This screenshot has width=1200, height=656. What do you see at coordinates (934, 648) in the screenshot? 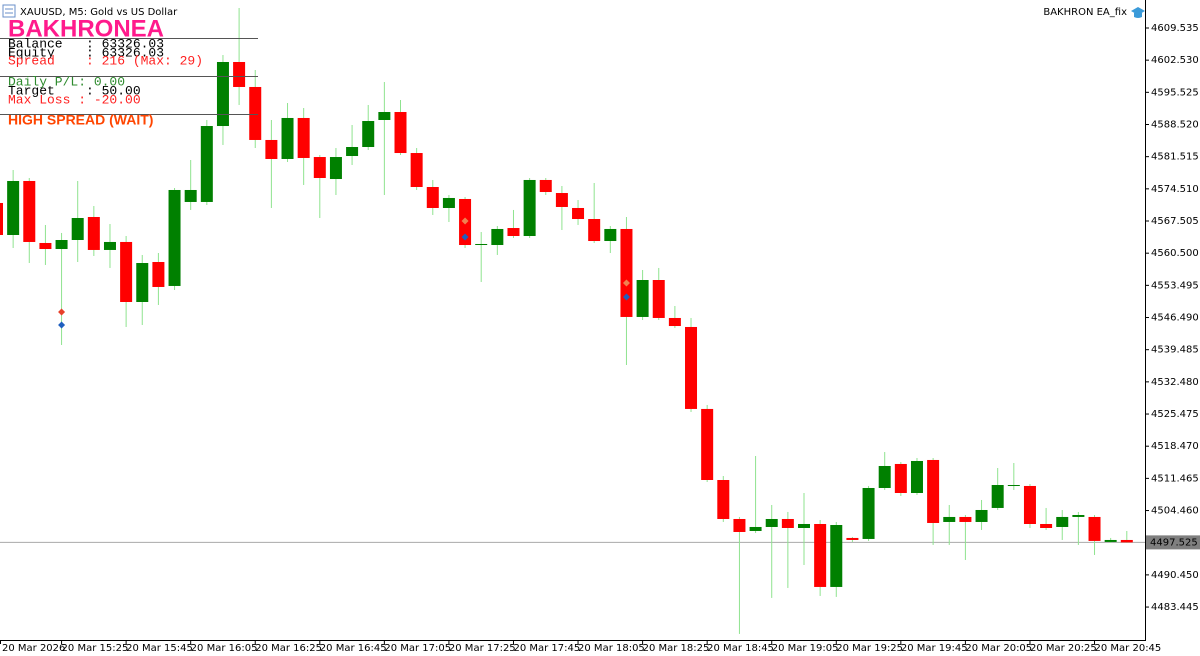
I see `x-tick-label: 20 Mar 19:45` at bounding box center [934, 648].